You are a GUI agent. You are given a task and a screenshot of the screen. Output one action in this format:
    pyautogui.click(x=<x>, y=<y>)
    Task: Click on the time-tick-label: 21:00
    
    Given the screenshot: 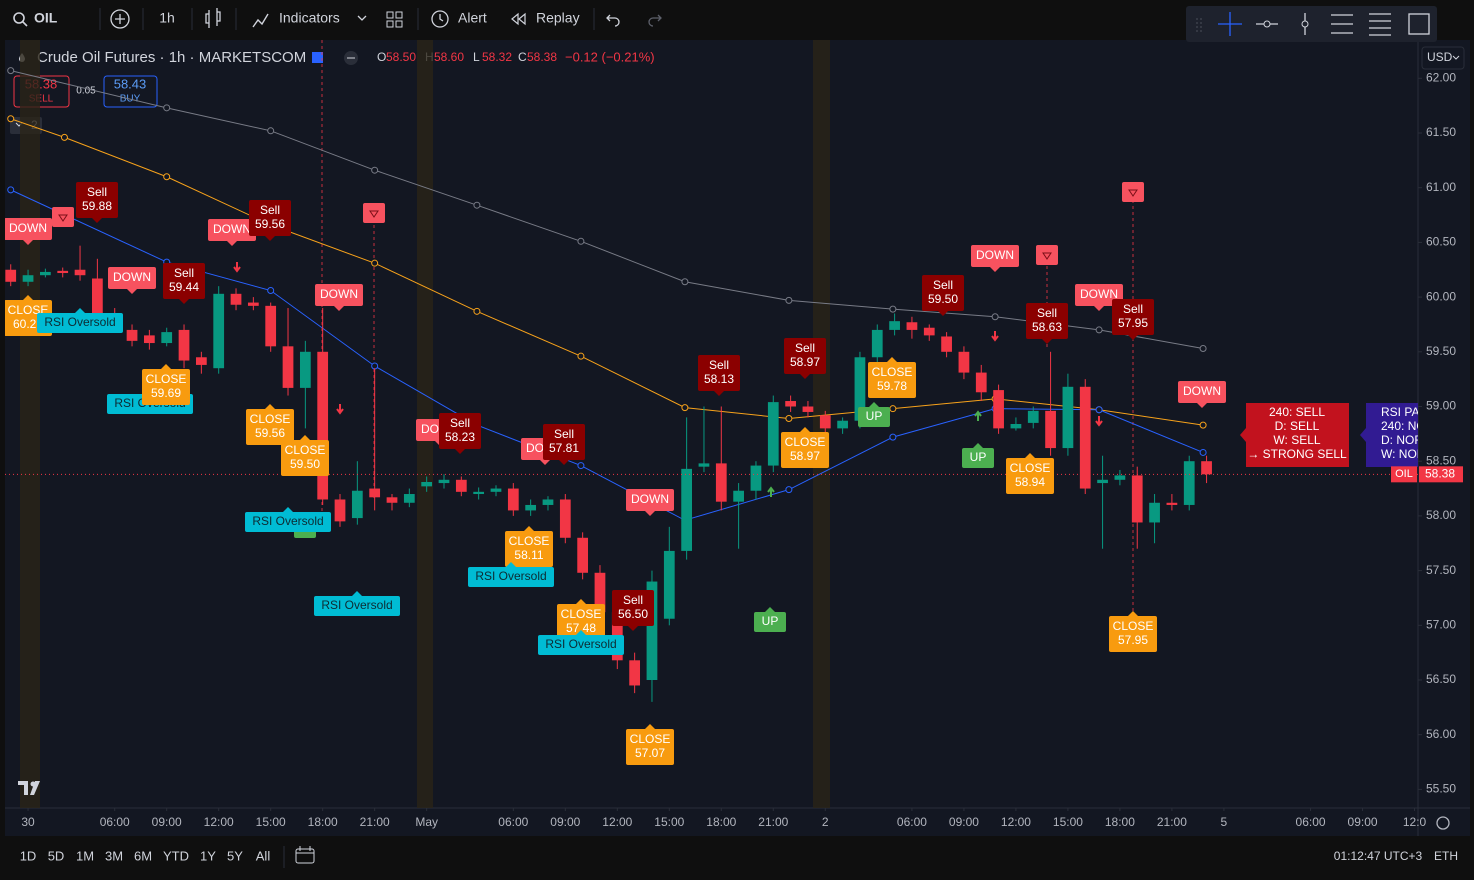 What is the action you would take?
    pyautogui.click(x=375, y=822)
    